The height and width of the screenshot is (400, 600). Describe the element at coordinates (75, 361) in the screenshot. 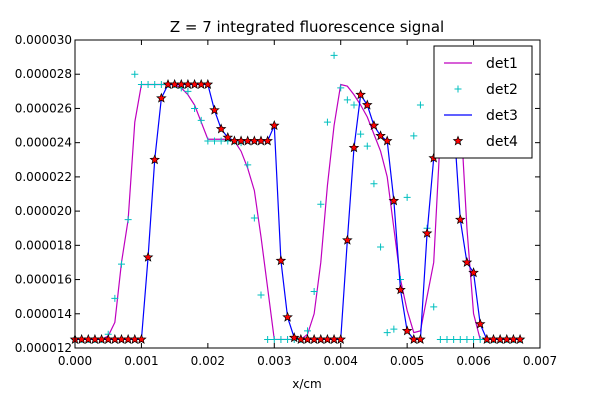

I see `x-tick-label: 0.000` at that location.